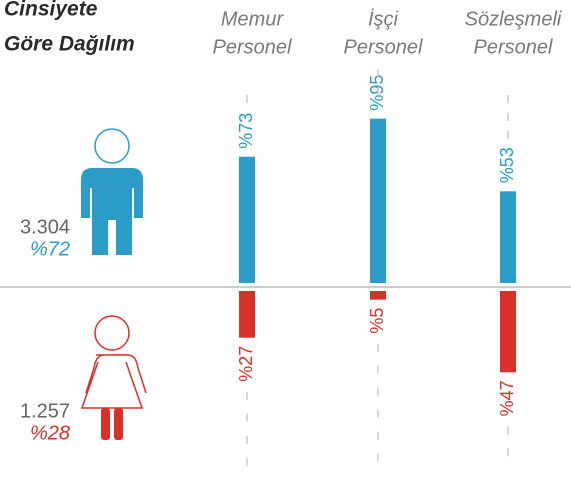 The width and height of the screenshot is (571, 477). Describe the element at coordinates (507, 398) in the screenshot. I see `value-label: %47` at that location.